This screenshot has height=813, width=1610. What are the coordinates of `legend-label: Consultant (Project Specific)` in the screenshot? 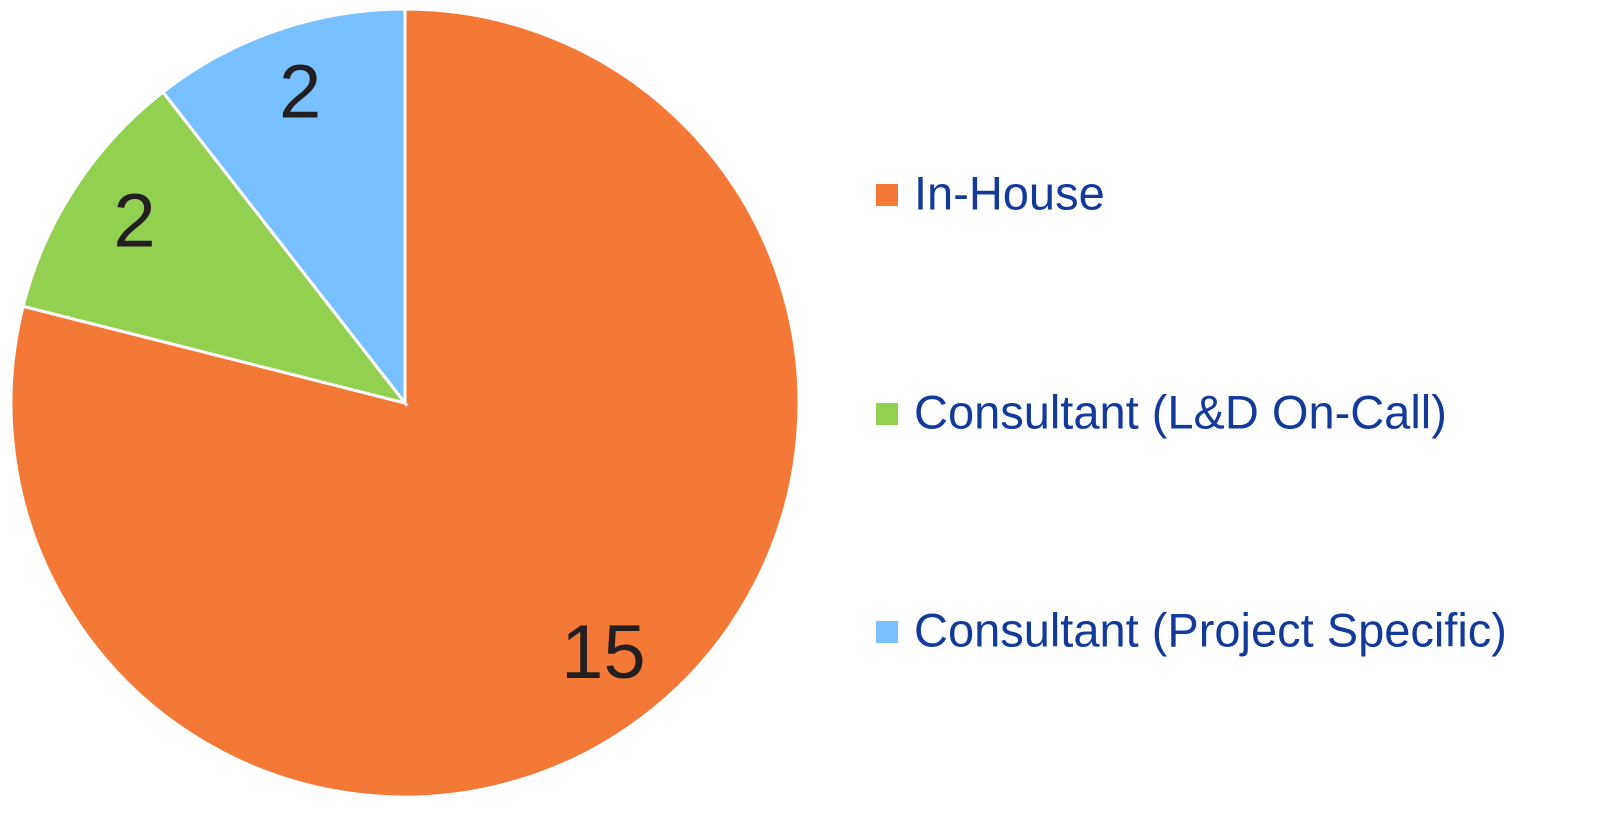 It's located at (1210, 629).